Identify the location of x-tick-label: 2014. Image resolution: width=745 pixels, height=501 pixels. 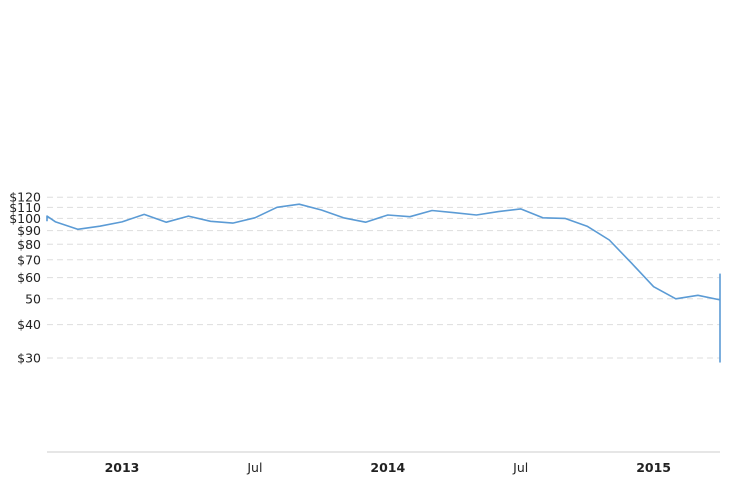
(387, 467).